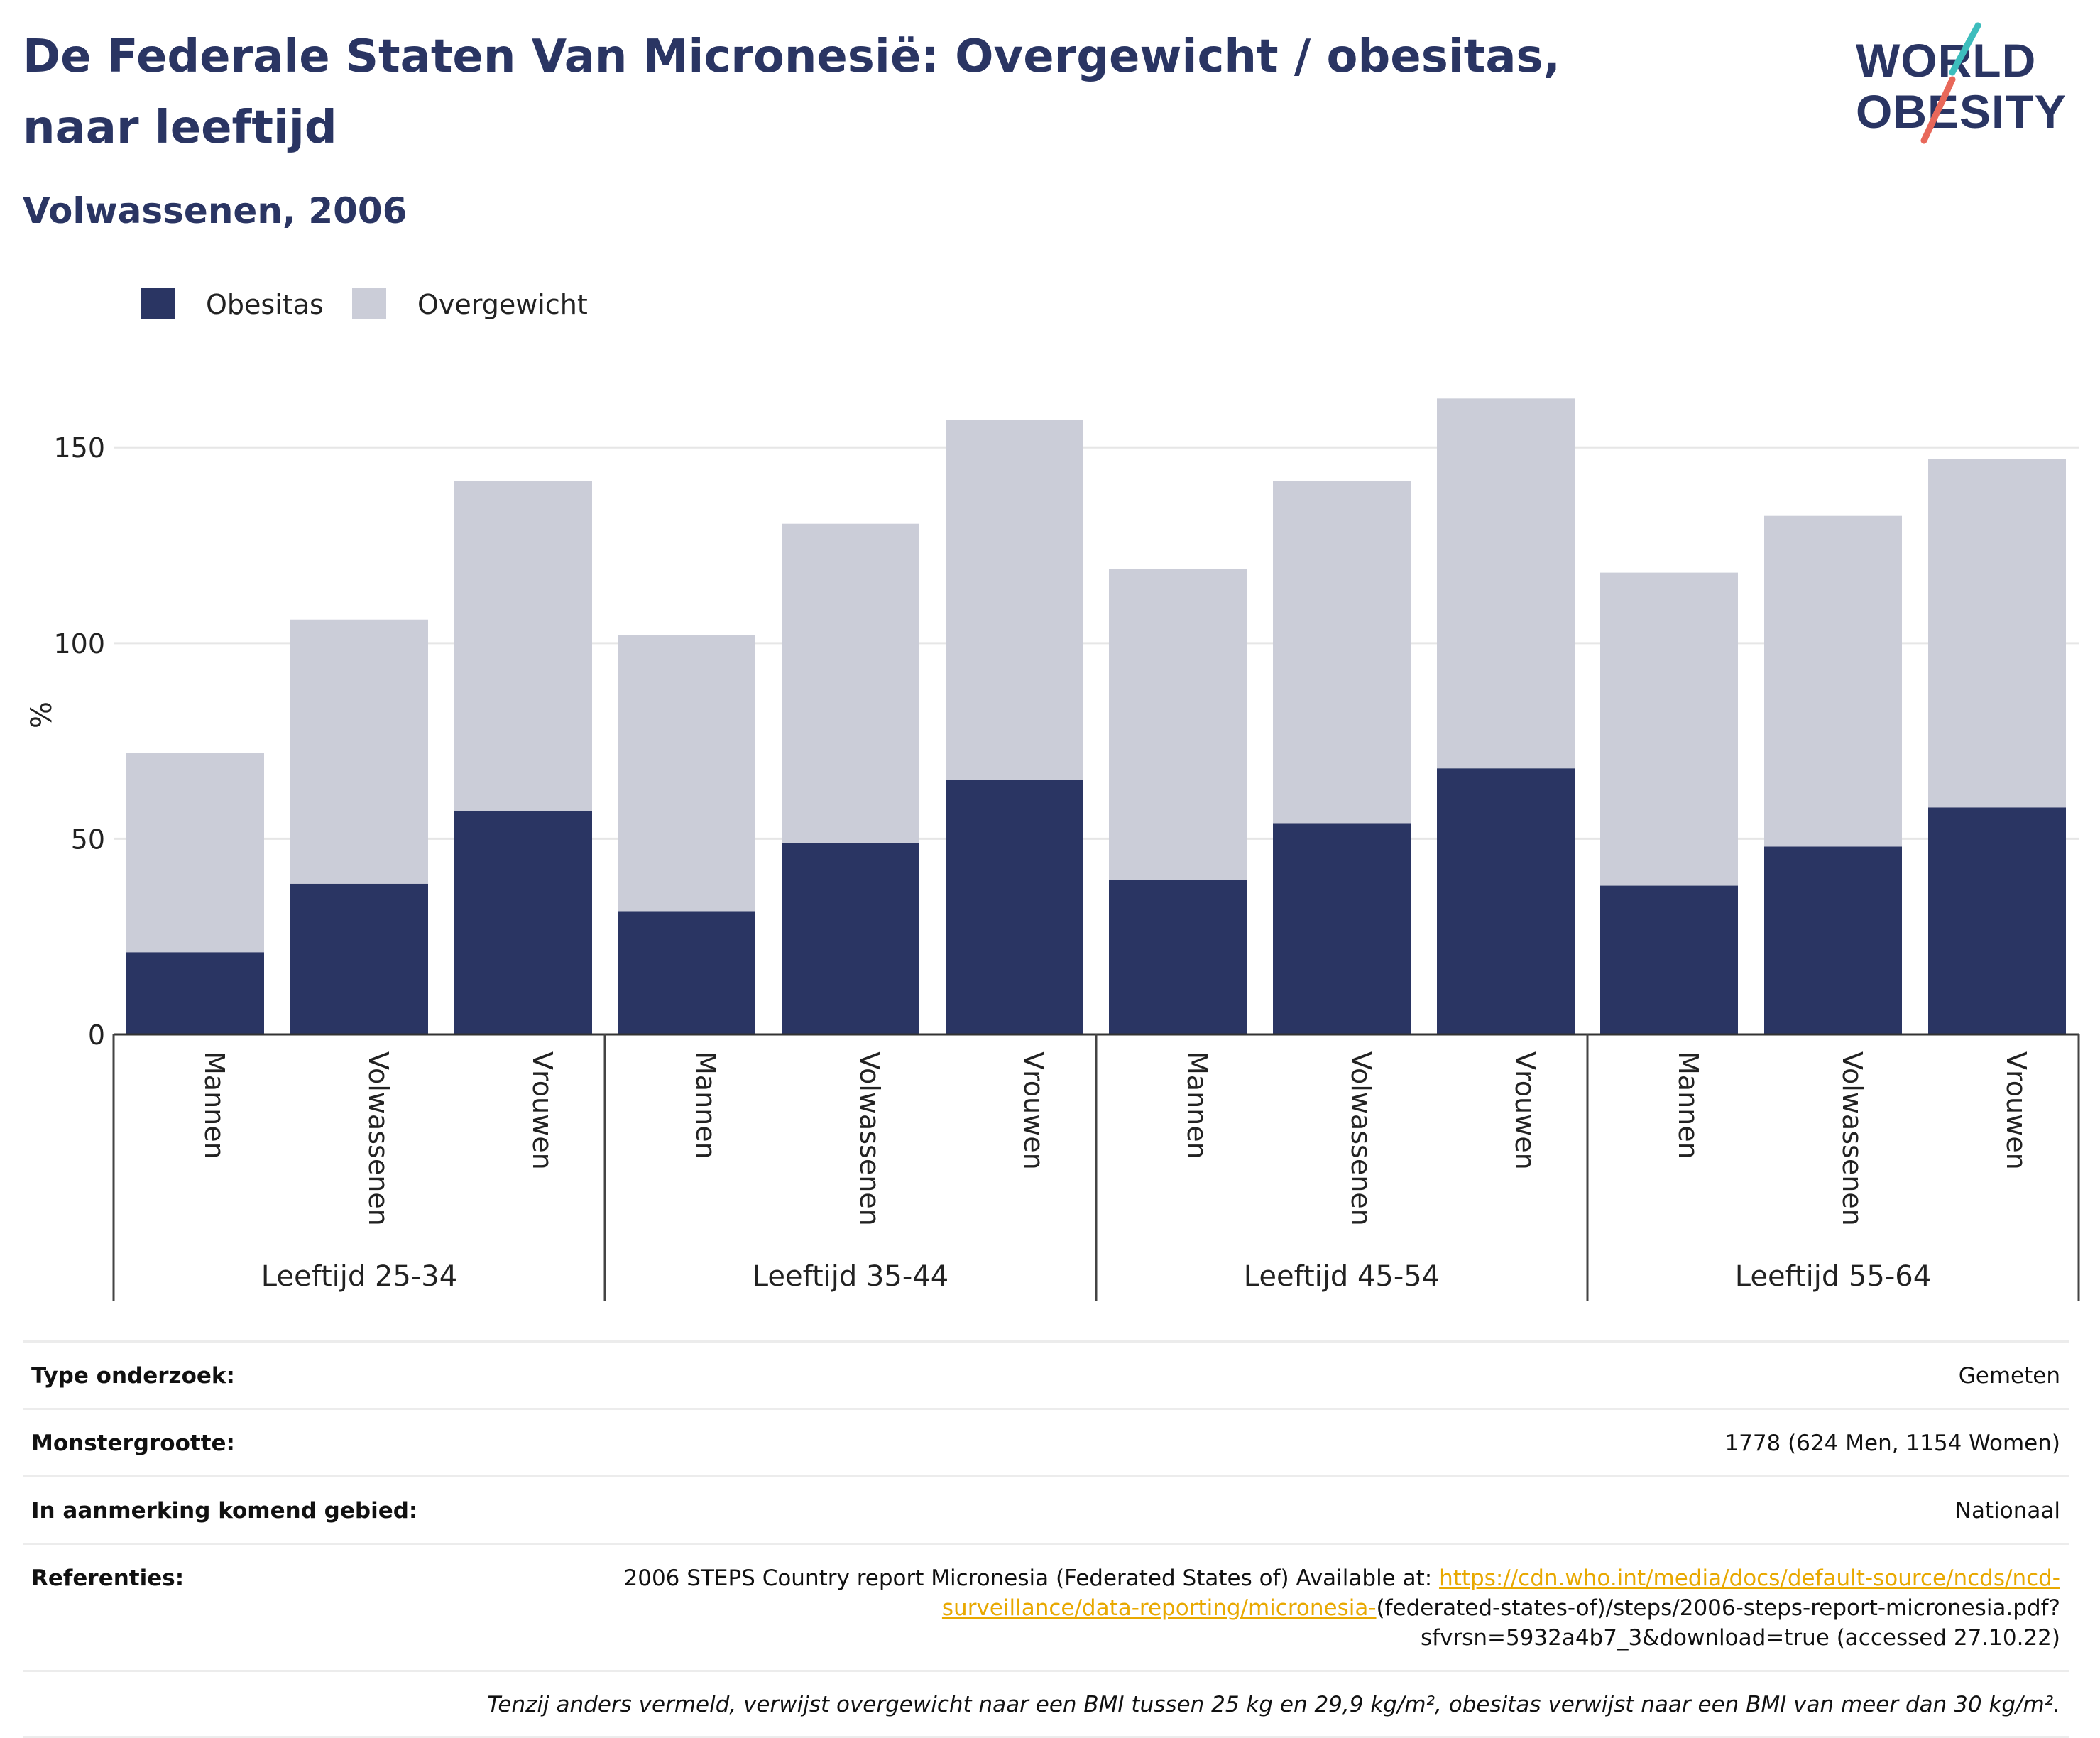  What do you see at coordinates (1833, 681) in the screenshot?
I see `bar-overgewicht-leeftijd-55-64-volwassenen` at bounding box center [1833, 681].